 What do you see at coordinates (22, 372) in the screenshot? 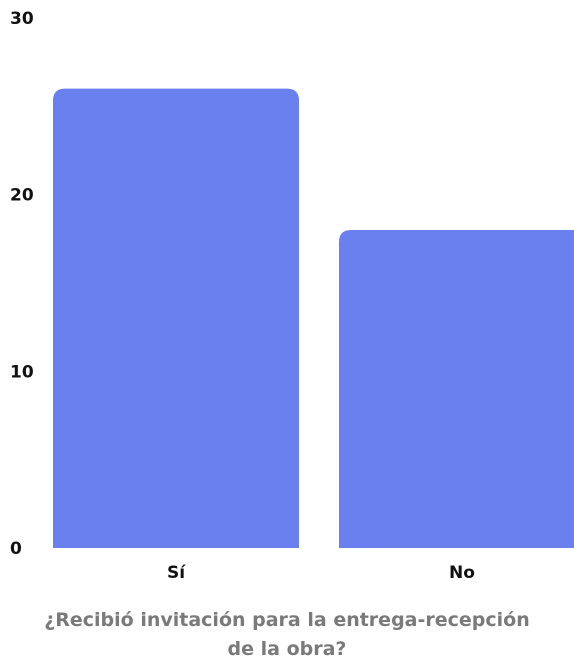
I see `y-tick-label: 10` at bounding box center [22, 372].